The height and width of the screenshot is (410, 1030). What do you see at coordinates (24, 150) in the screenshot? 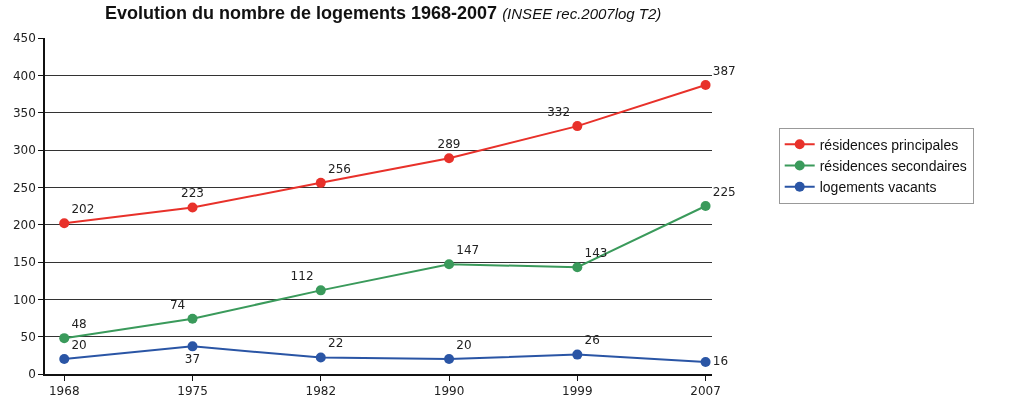
I see `y-tick-label: 300` at bounding box center [24, 150].